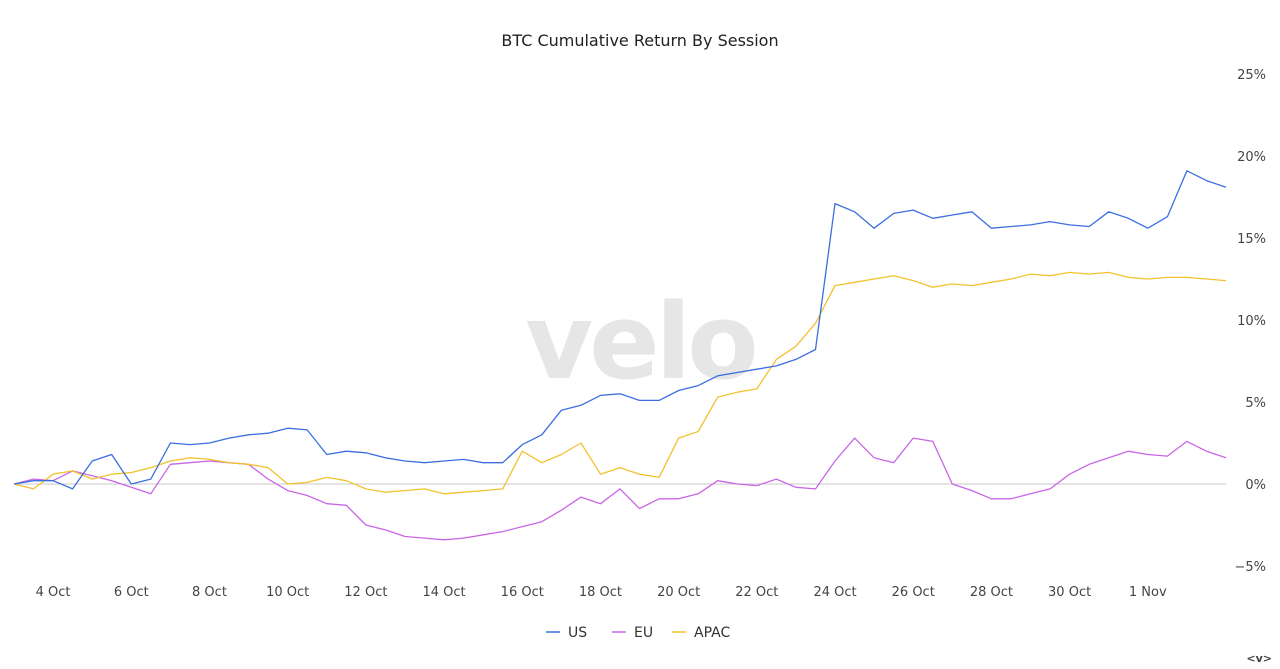 Image resolution: width=1280 pixels, height=669 pixels. I want to click on x-tick-label: 16 Oct, so click(522, 592).